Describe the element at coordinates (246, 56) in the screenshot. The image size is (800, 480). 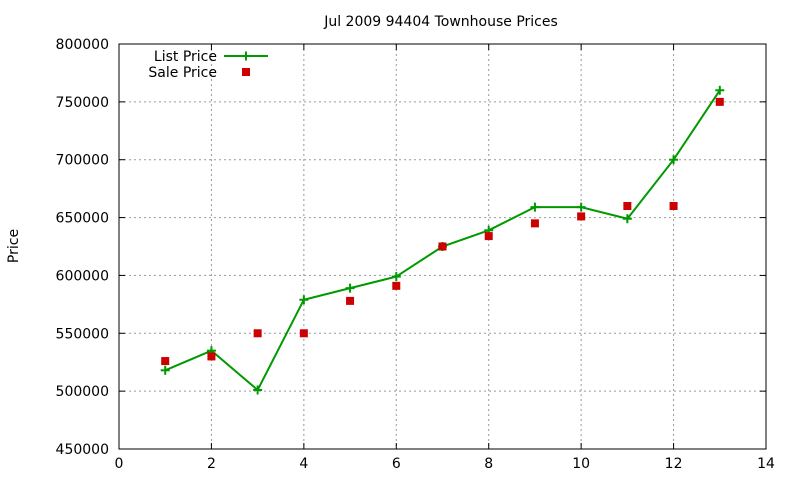
I see `legend-marker-list-price` at that location.